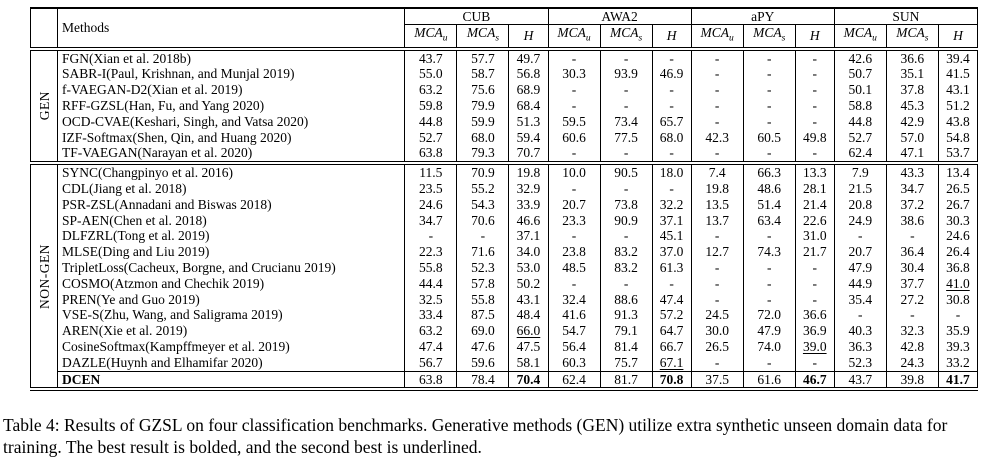 The image size is (993, 460). I want to click on method-cell: COSMO(Atzmon and Chechik 2019), so click(231, 283).